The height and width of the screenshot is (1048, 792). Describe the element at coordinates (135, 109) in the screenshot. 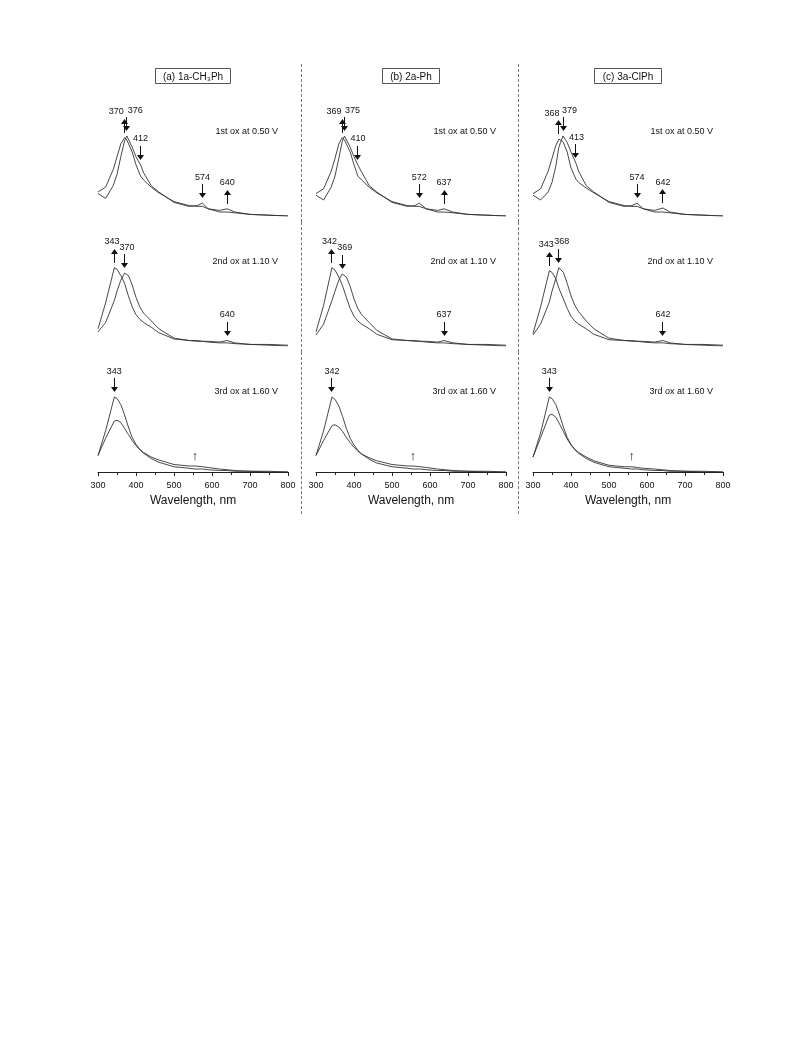

I see `annotation: 376` at that location.